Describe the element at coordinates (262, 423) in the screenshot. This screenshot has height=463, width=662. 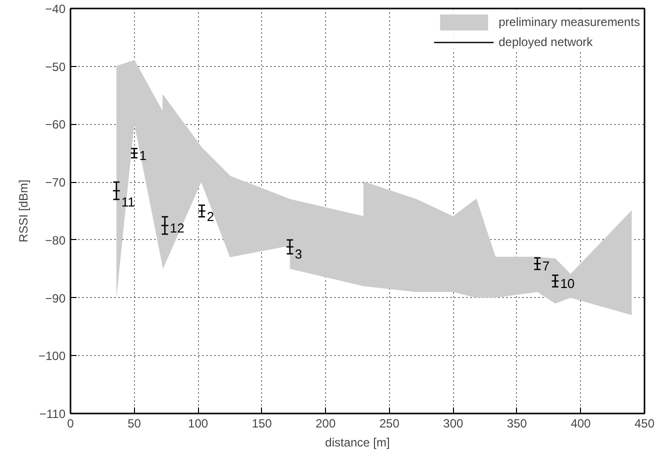
I see `x-tick-label: 150` at that location.